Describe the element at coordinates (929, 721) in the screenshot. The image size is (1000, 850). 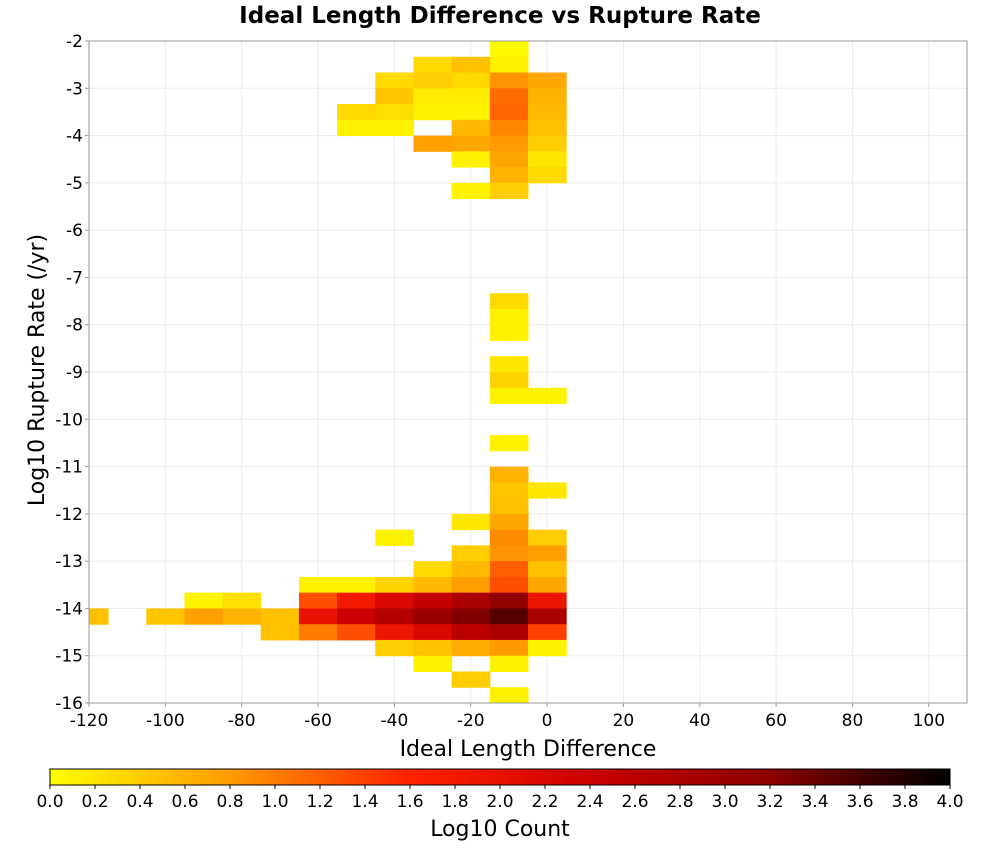
I see `x-tick-label: 100` at that location.